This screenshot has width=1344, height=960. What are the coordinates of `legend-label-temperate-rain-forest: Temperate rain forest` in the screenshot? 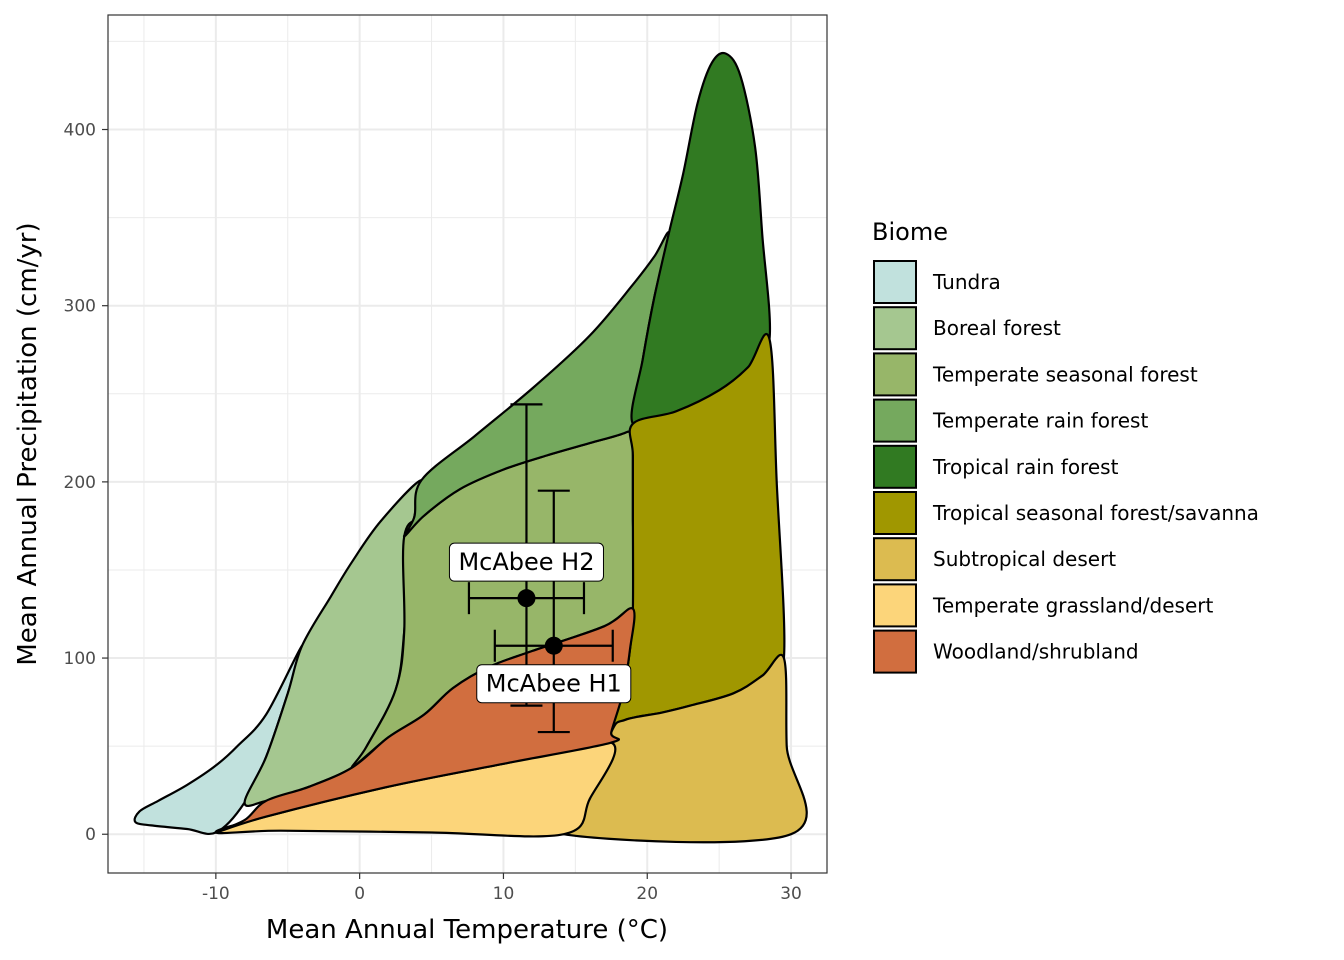 It's located at (1040, 421).